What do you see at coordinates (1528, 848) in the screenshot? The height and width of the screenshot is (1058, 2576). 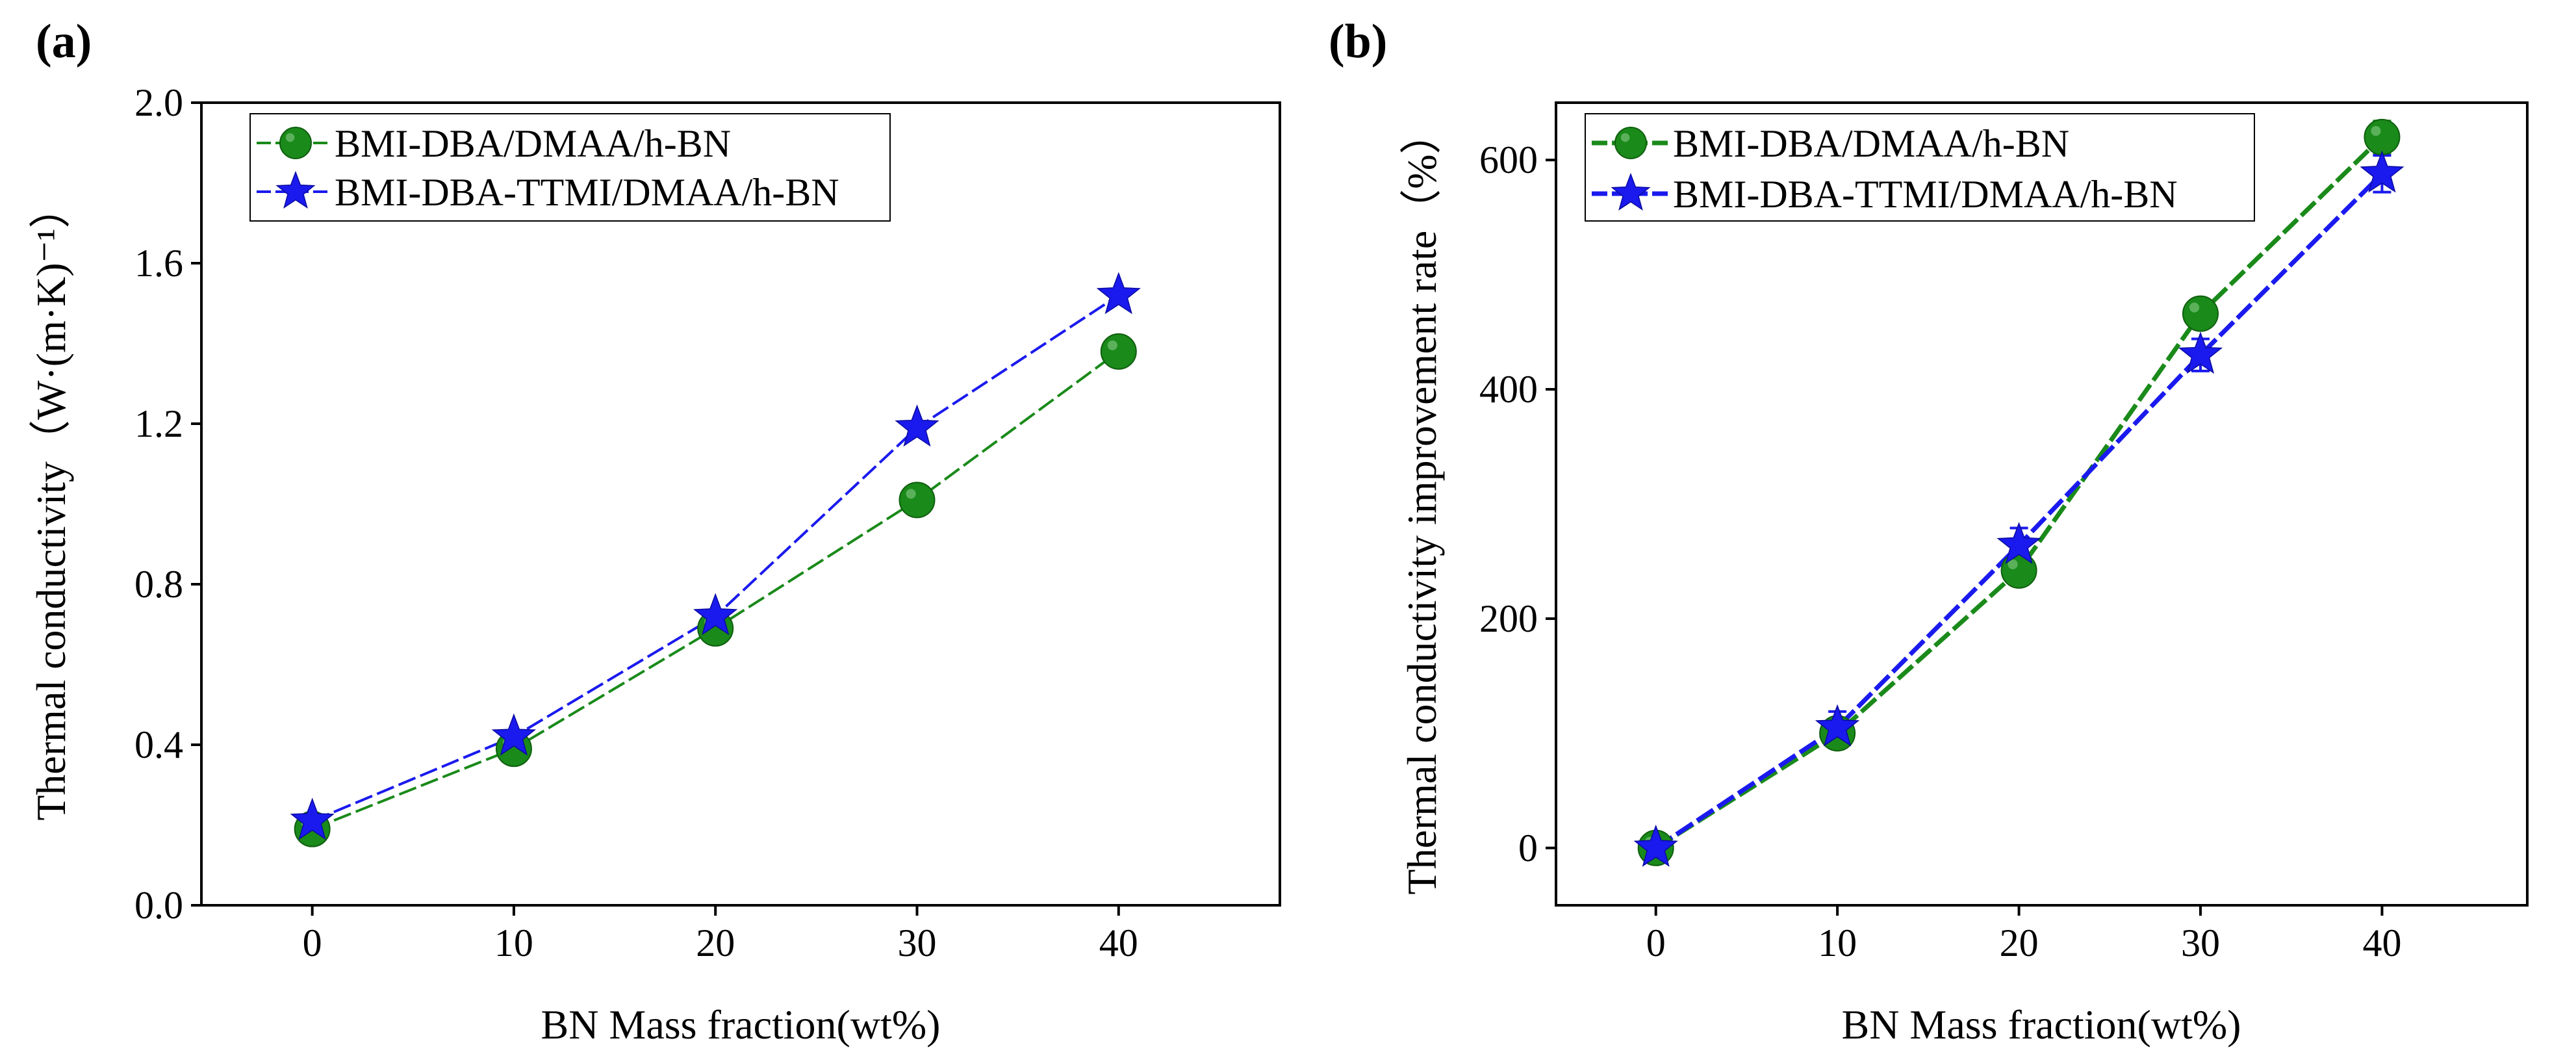 I see `y-tick-label: 0` at bounding box center [1528, 848].